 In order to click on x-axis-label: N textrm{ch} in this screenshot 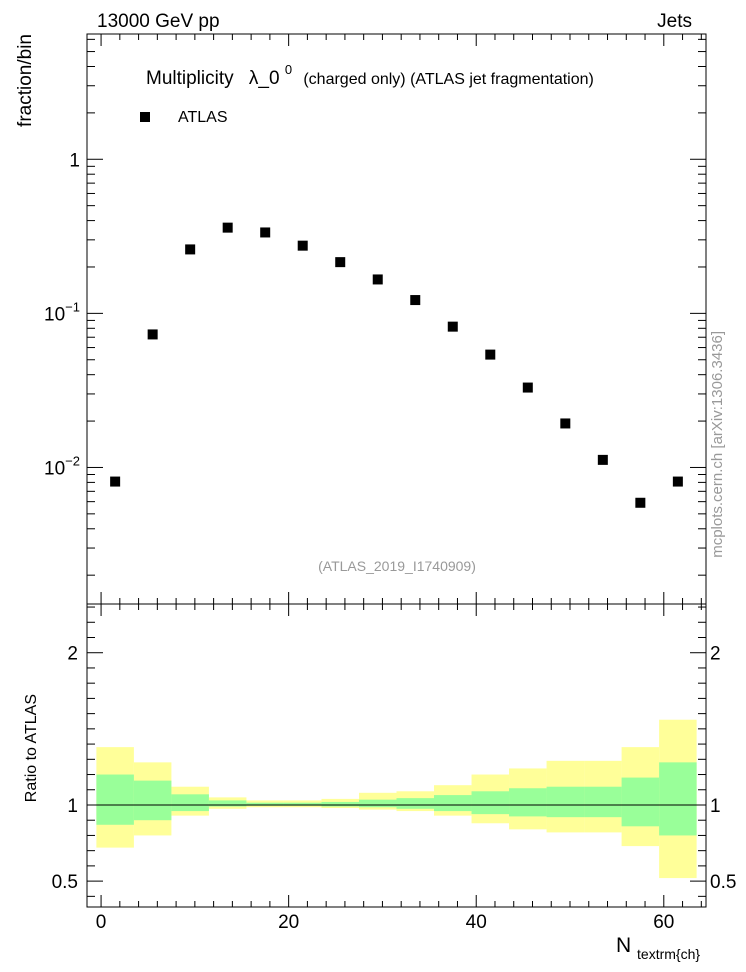, I will do `click(658, 948)`.